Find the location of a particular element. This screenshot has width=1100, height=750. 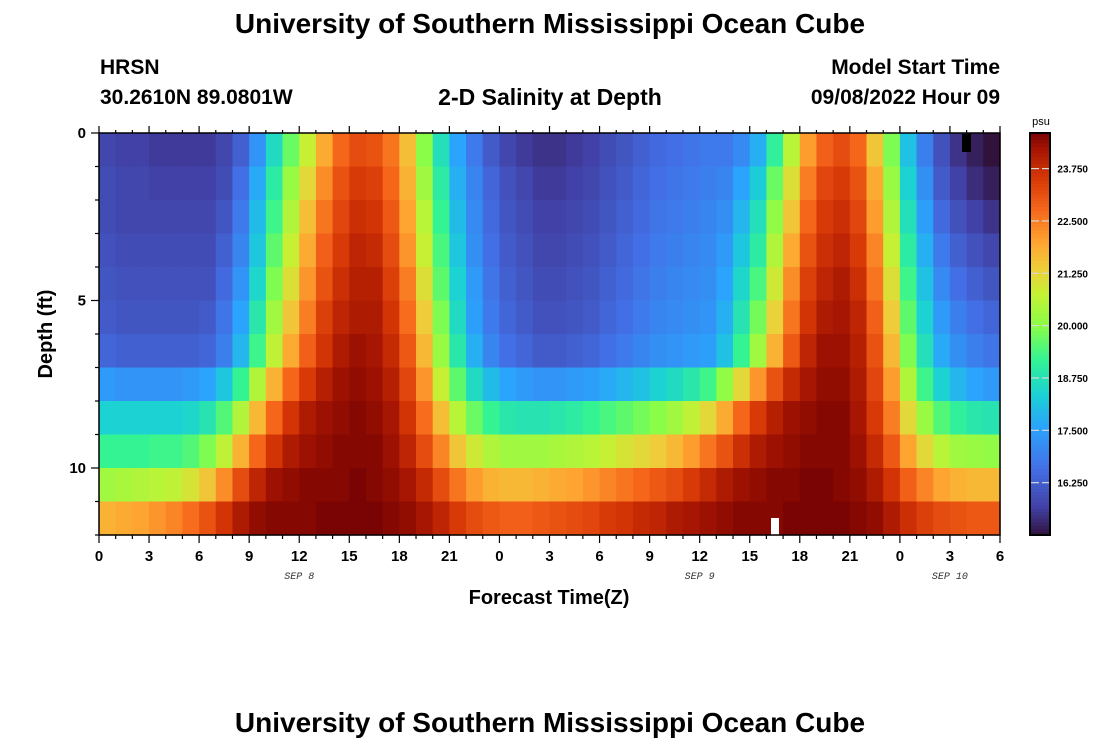

x-tick-label: 3 is located at coordinates (149, 556).